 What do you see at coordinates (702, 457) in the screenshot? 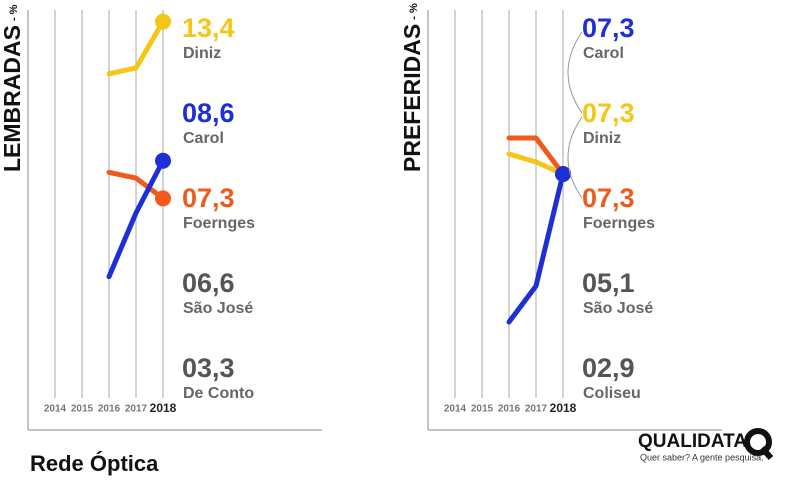
I see `logo-tagline: Quer saber? A gente pesquisa.` at bounding box center [702, 457].